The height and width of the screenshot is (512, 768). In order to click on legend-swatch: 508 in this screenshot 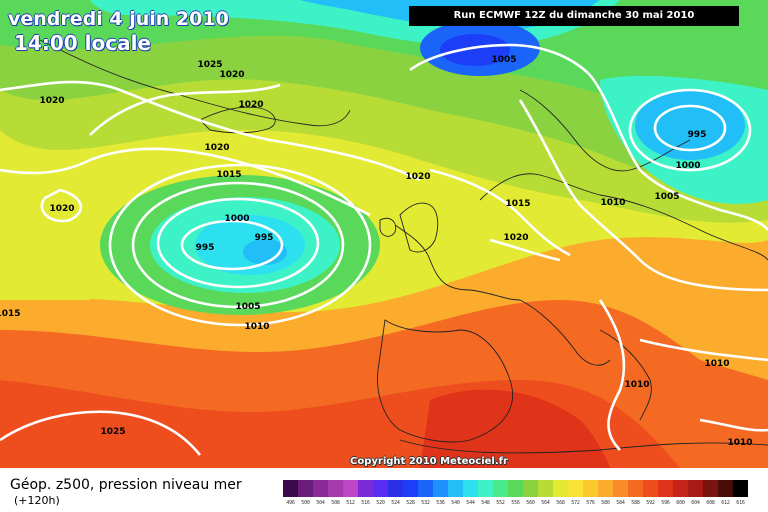, I will do `click(335, 493)`.